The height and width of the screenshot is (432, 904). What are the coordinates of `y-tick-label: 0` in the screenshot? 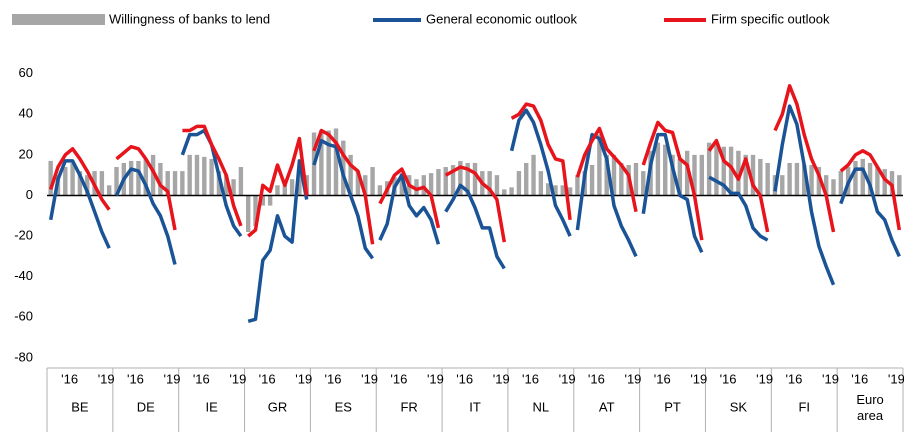 It's located at (29, 194).